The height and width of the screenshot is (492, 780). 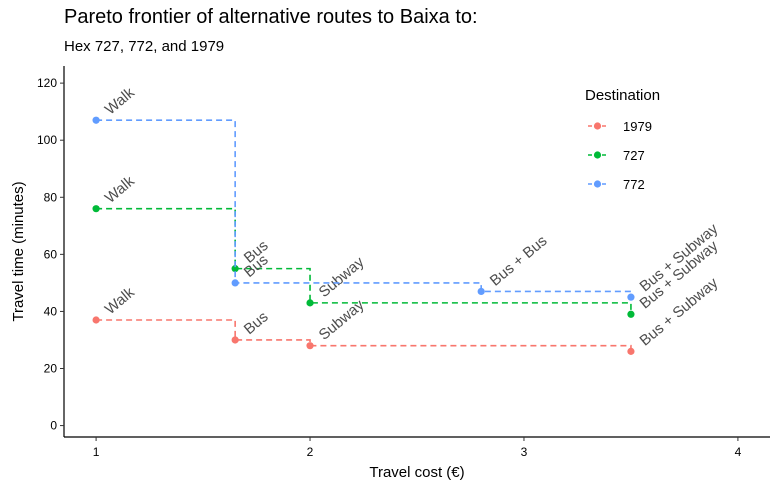 I want to click on y-tick-label: 40, so click(x=51, y=311).